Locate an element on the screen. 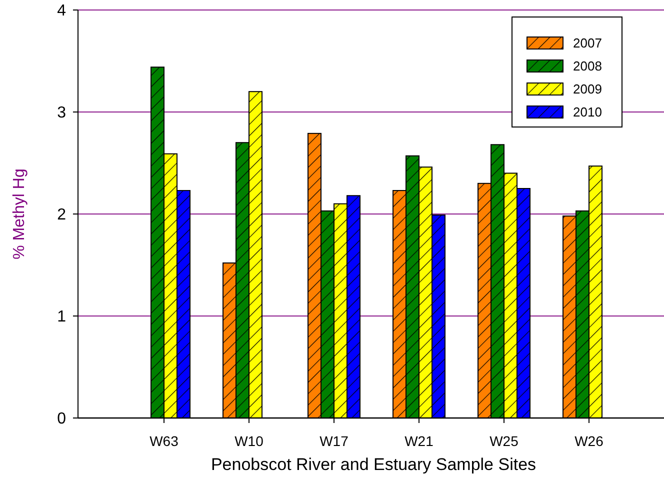  x-axis-title: Penobscot River and Estuary Sample Sites is located at coordinates (373, 464).